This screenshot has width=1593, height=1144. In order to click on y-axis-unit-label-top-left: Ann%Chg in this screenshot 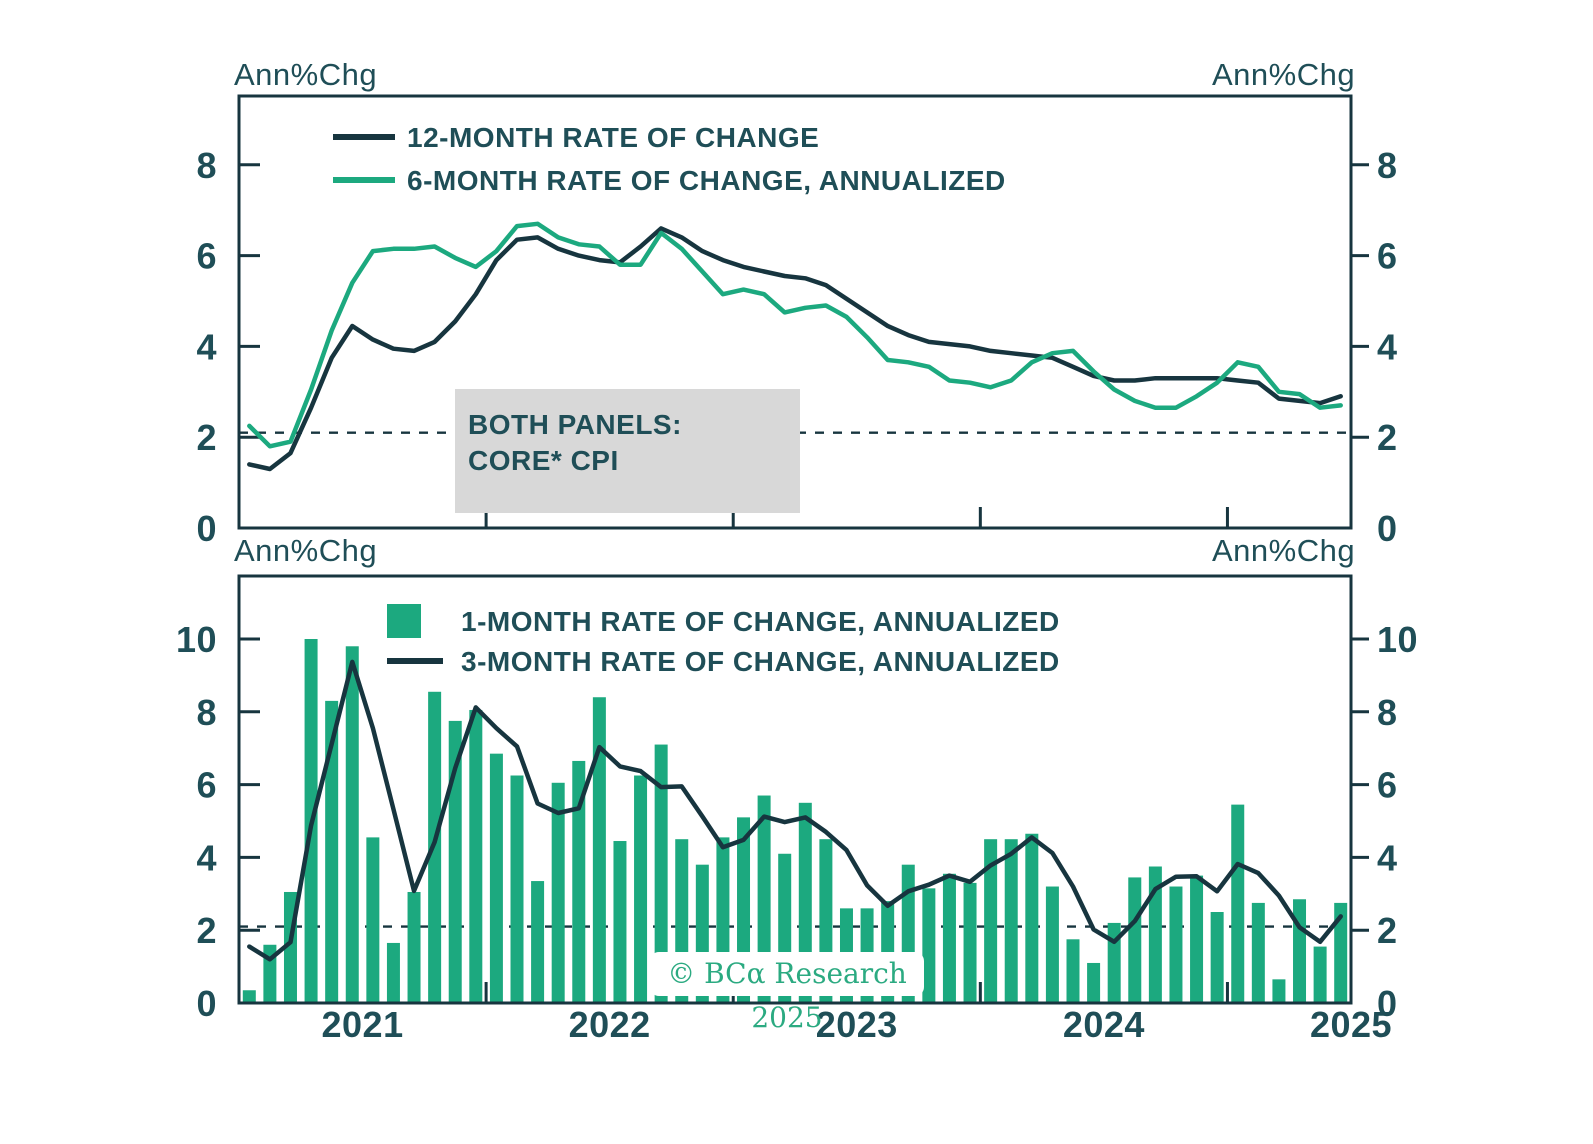, I will do `click(306, 74)`.